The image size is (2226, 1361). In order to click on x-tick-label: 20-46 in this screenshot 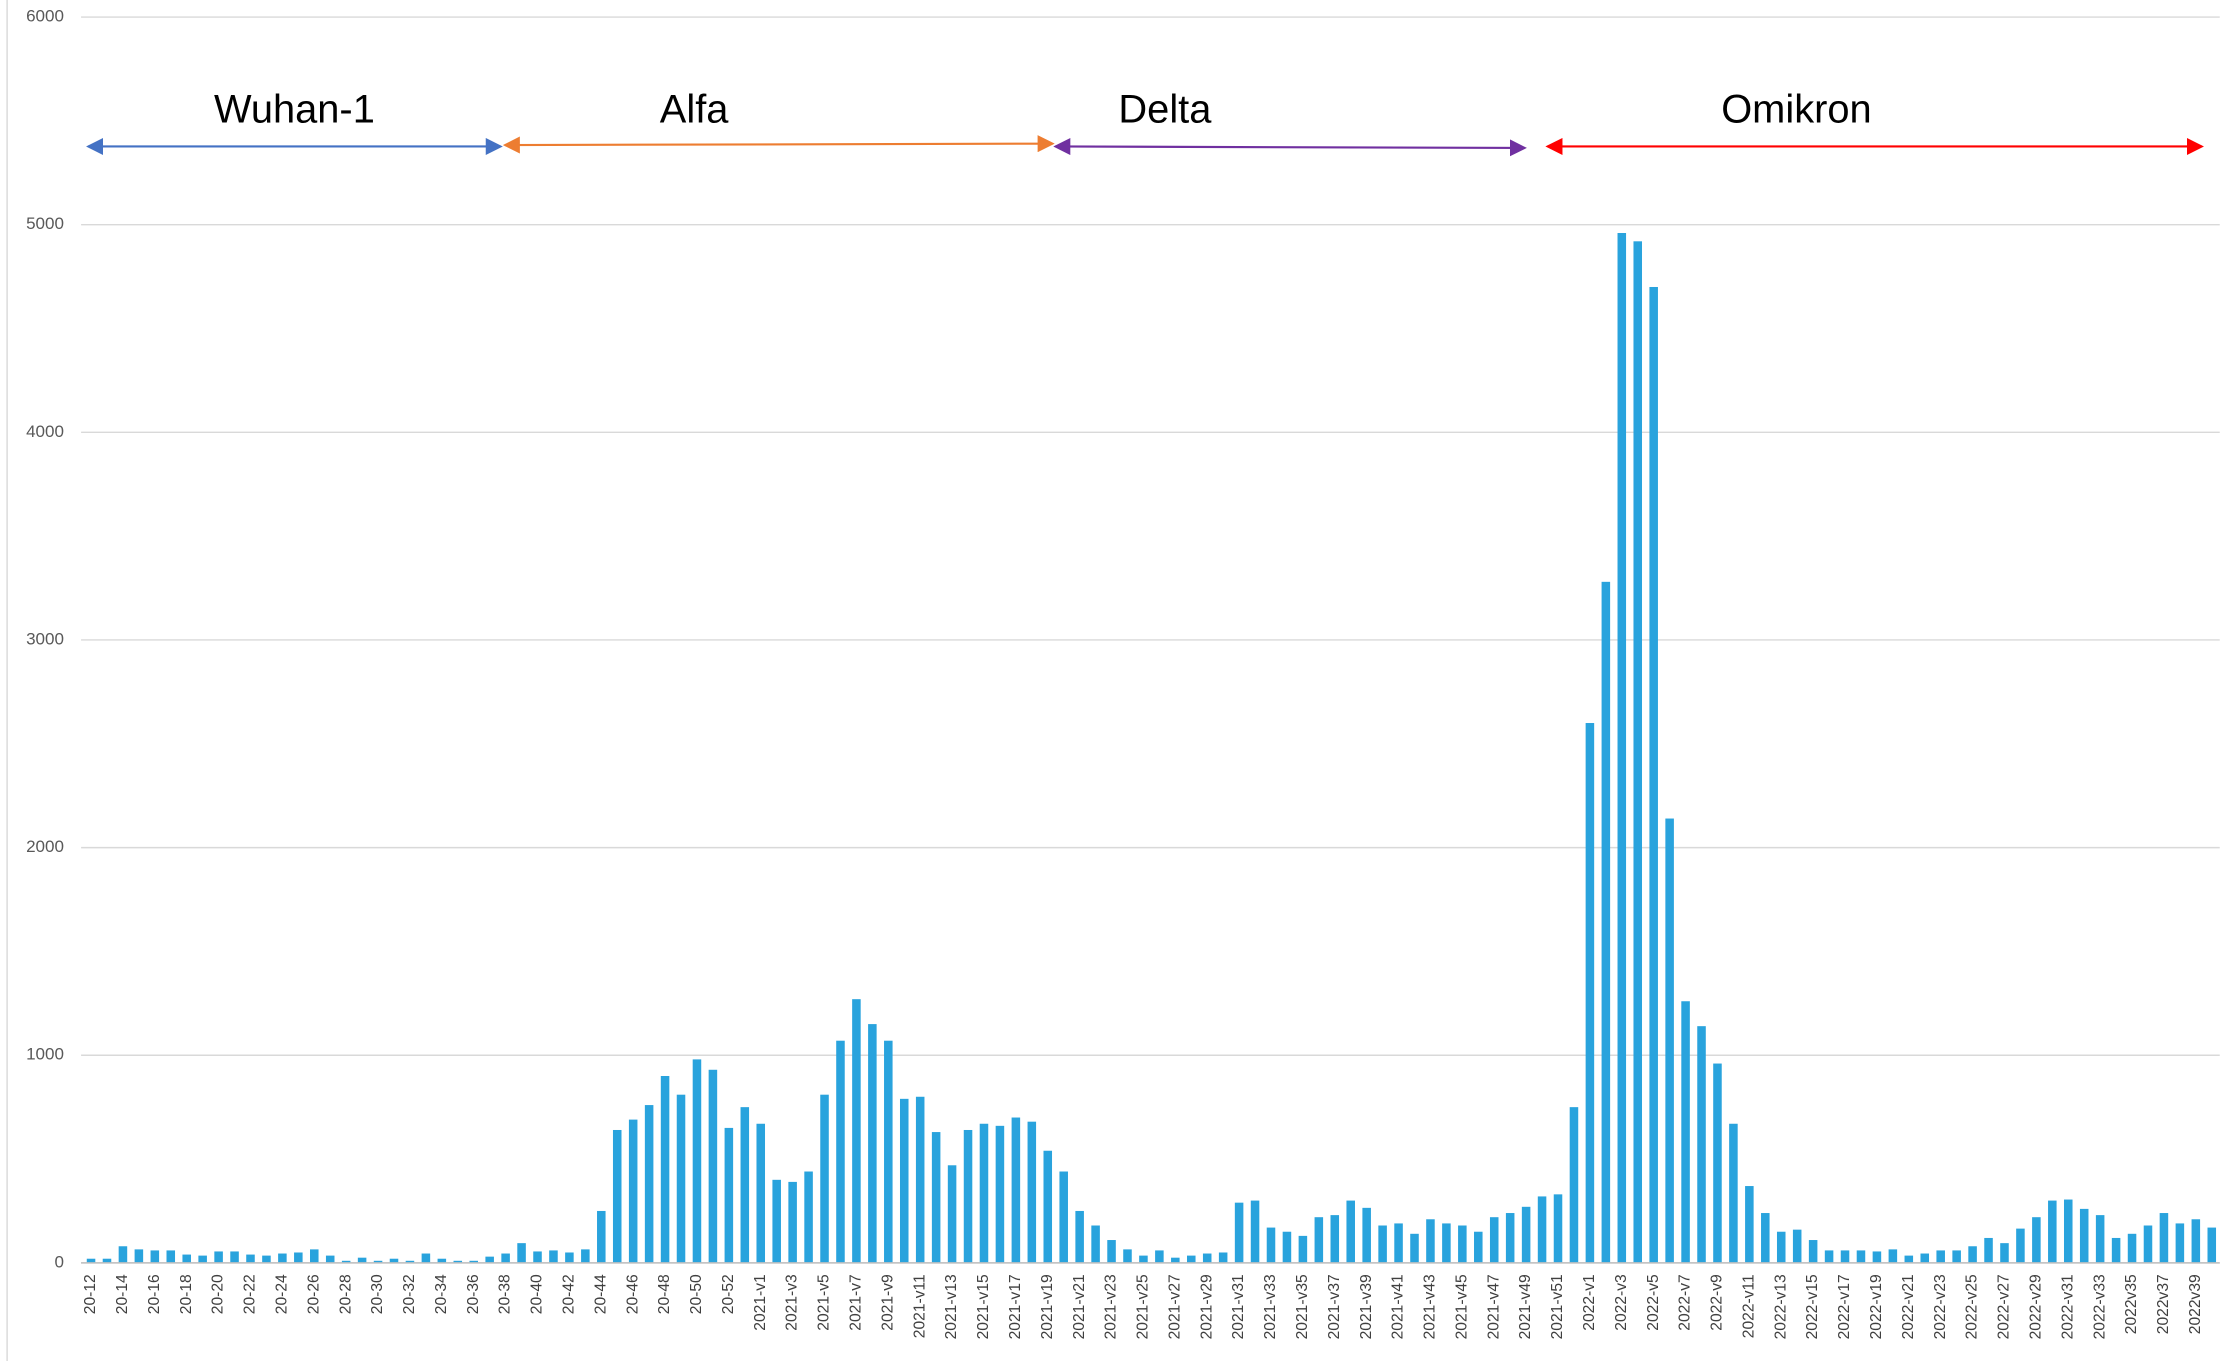, I will do `click(632, 1294)`.